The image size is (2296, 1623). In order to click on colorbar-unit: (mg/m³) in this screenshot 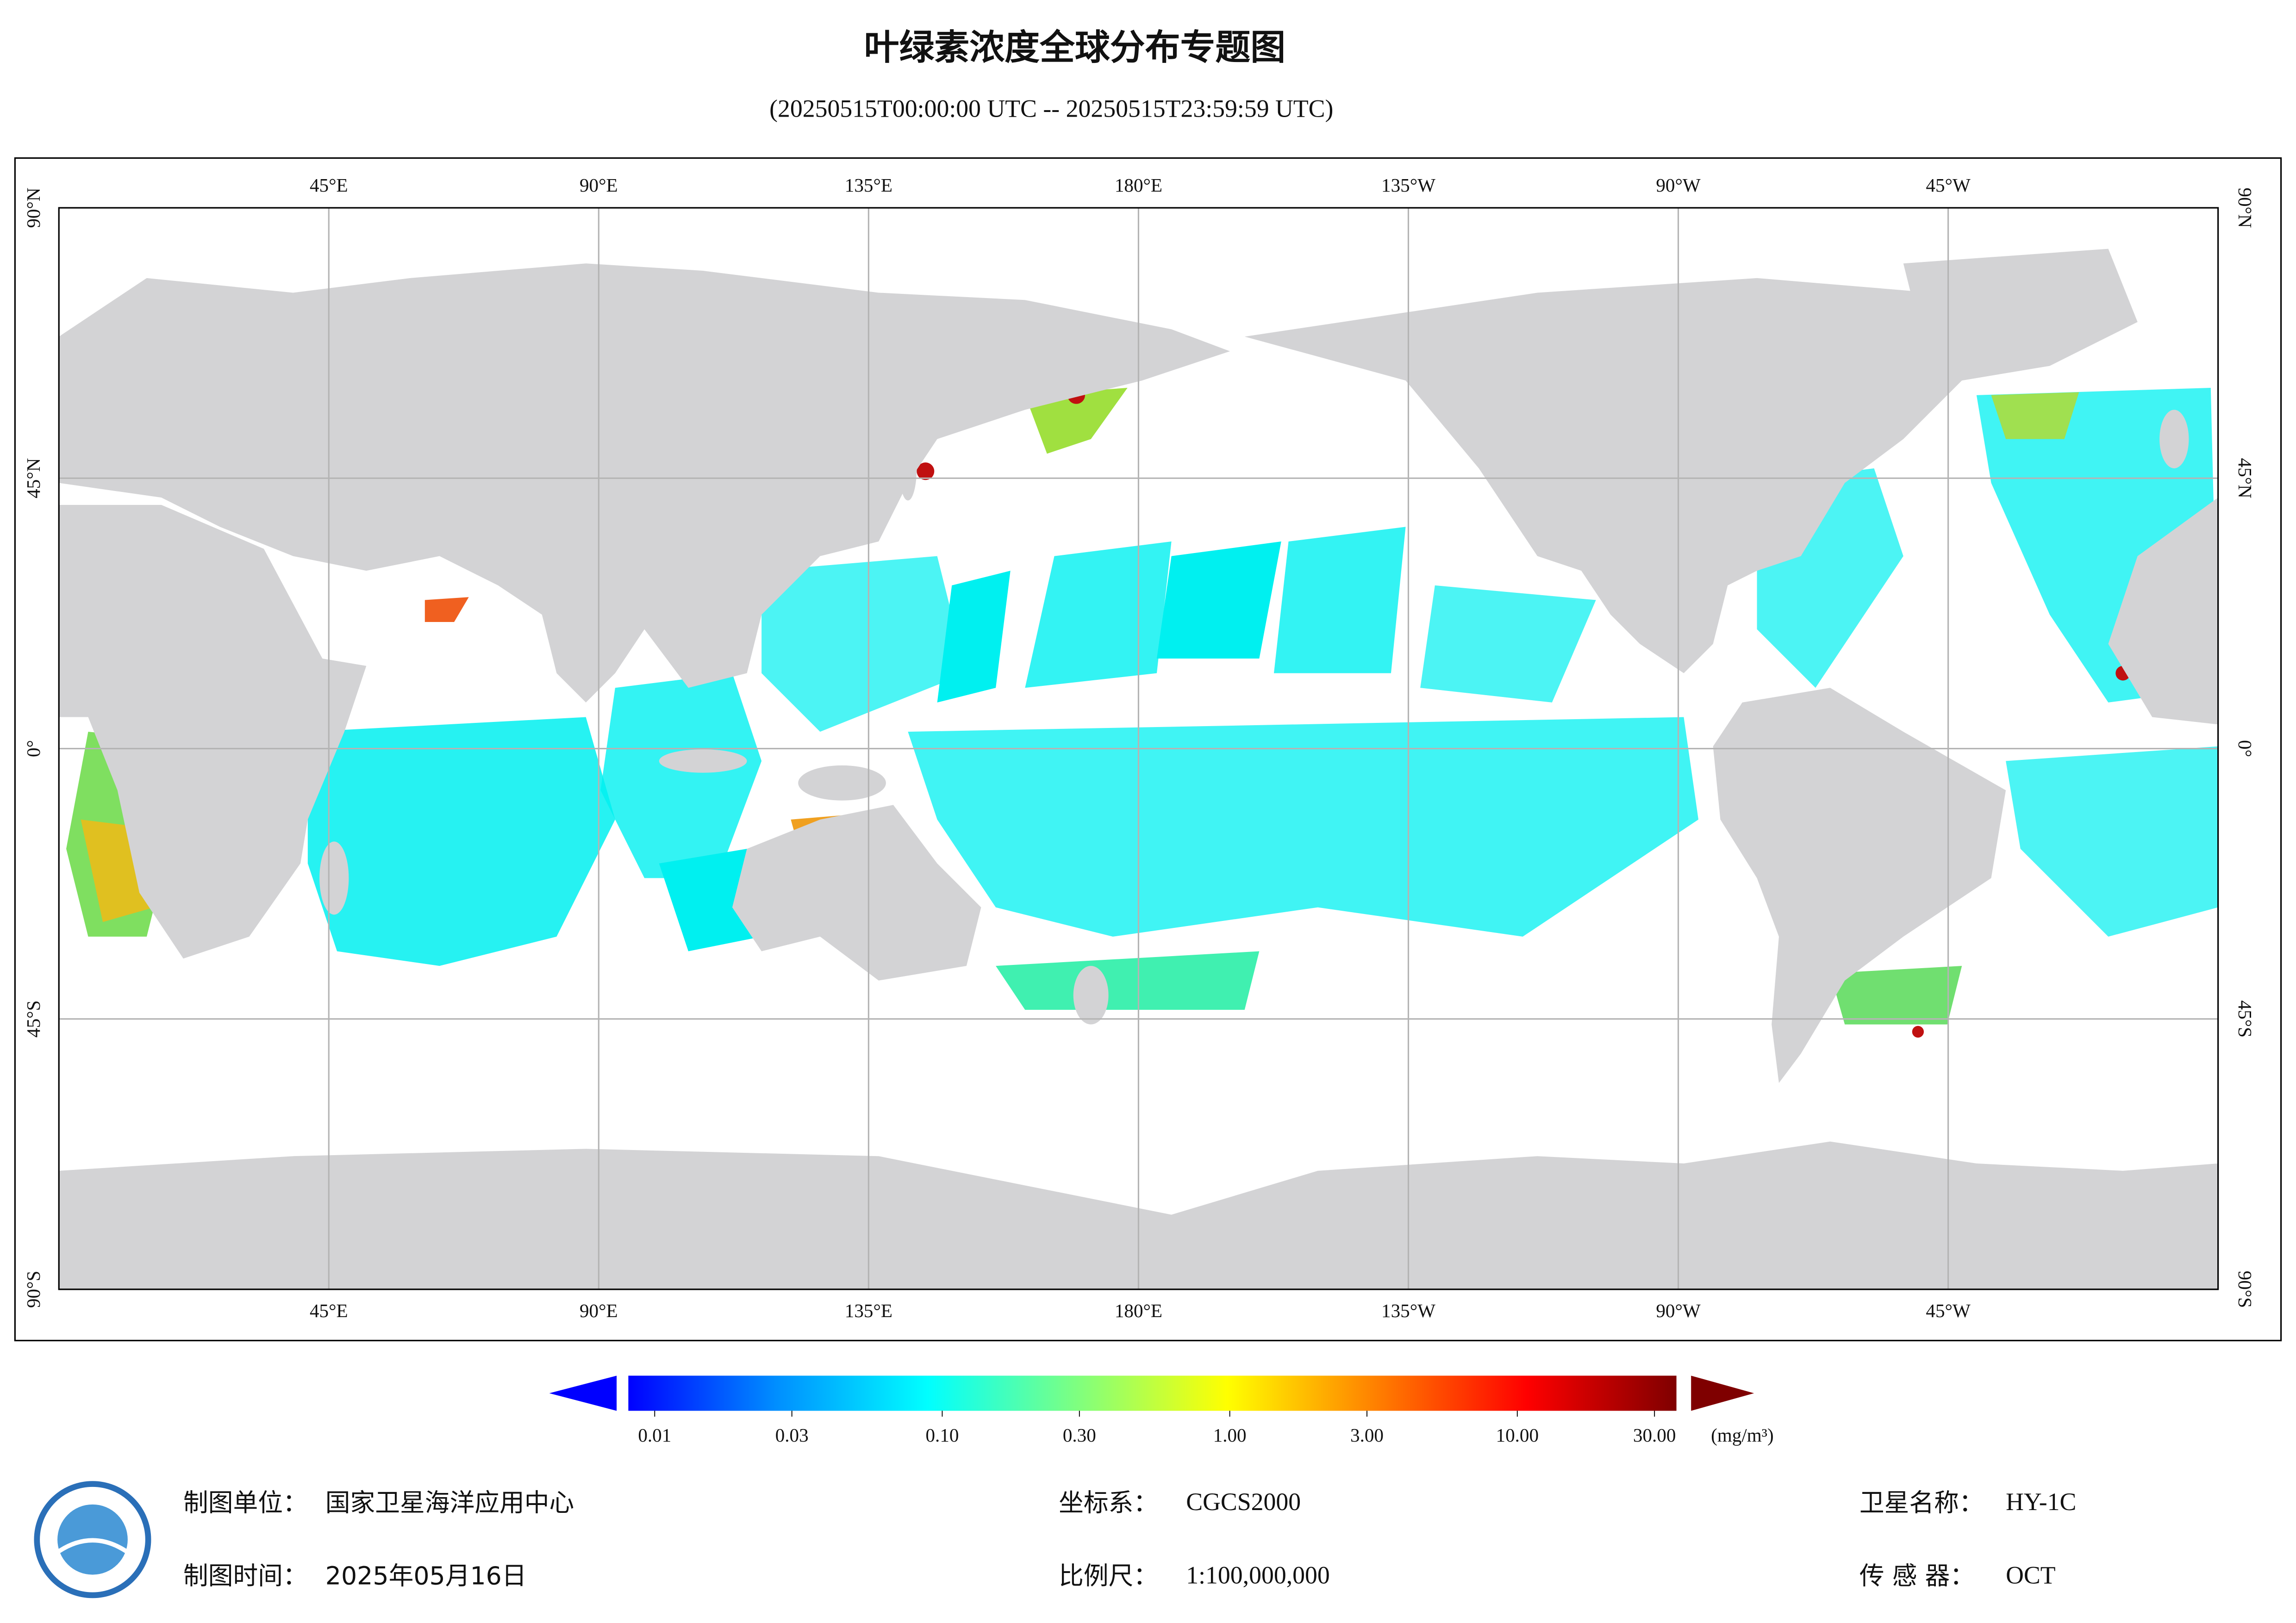, I will do `click(1742, 1435)`.